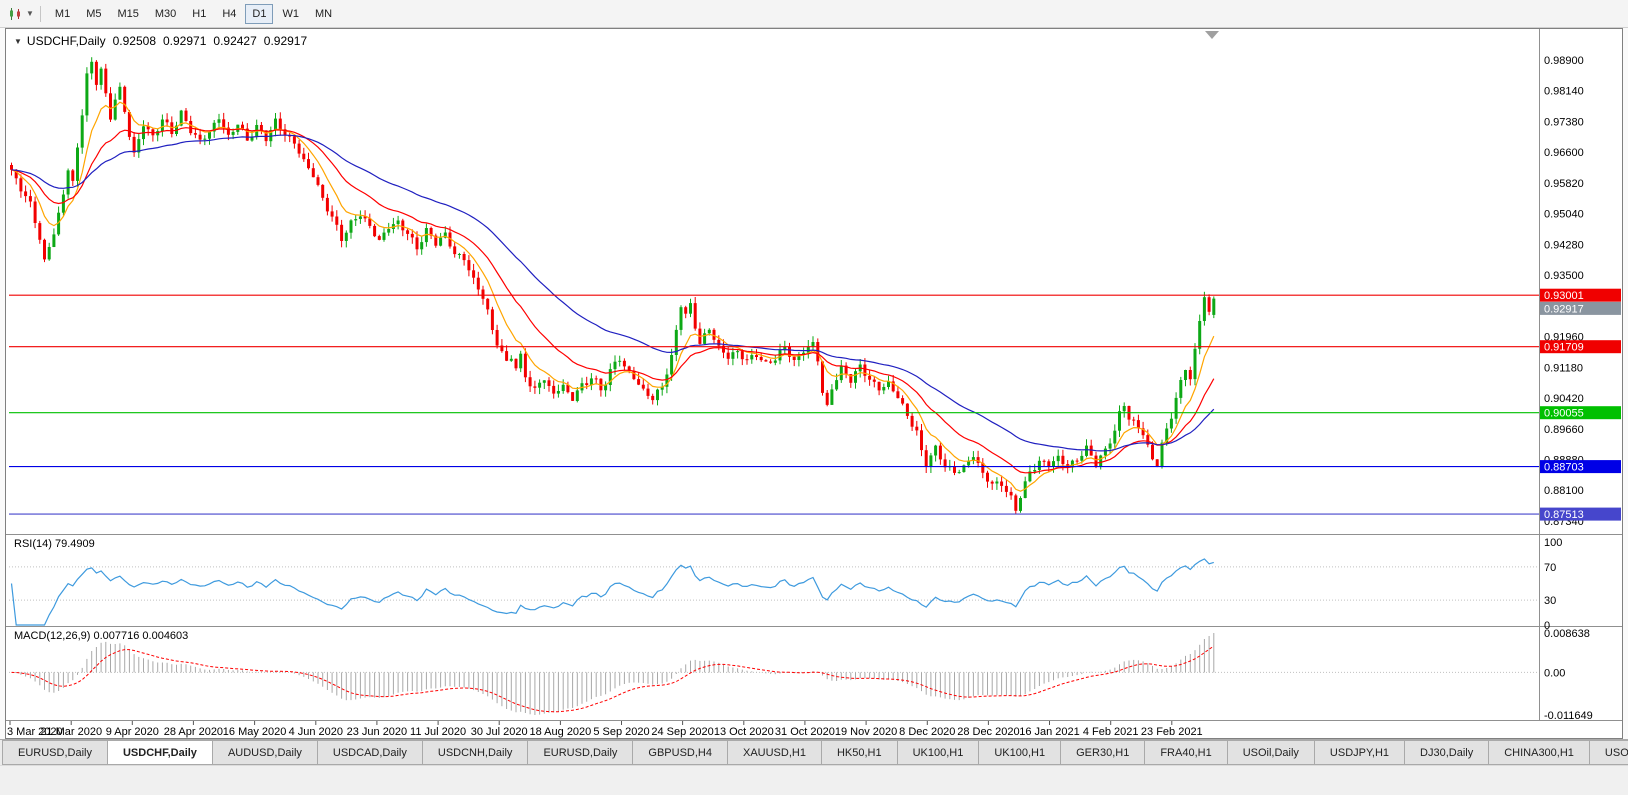  I want to click on chart-tab-usdjpy-h1: USDJPY,H1, so click(1359, 752).